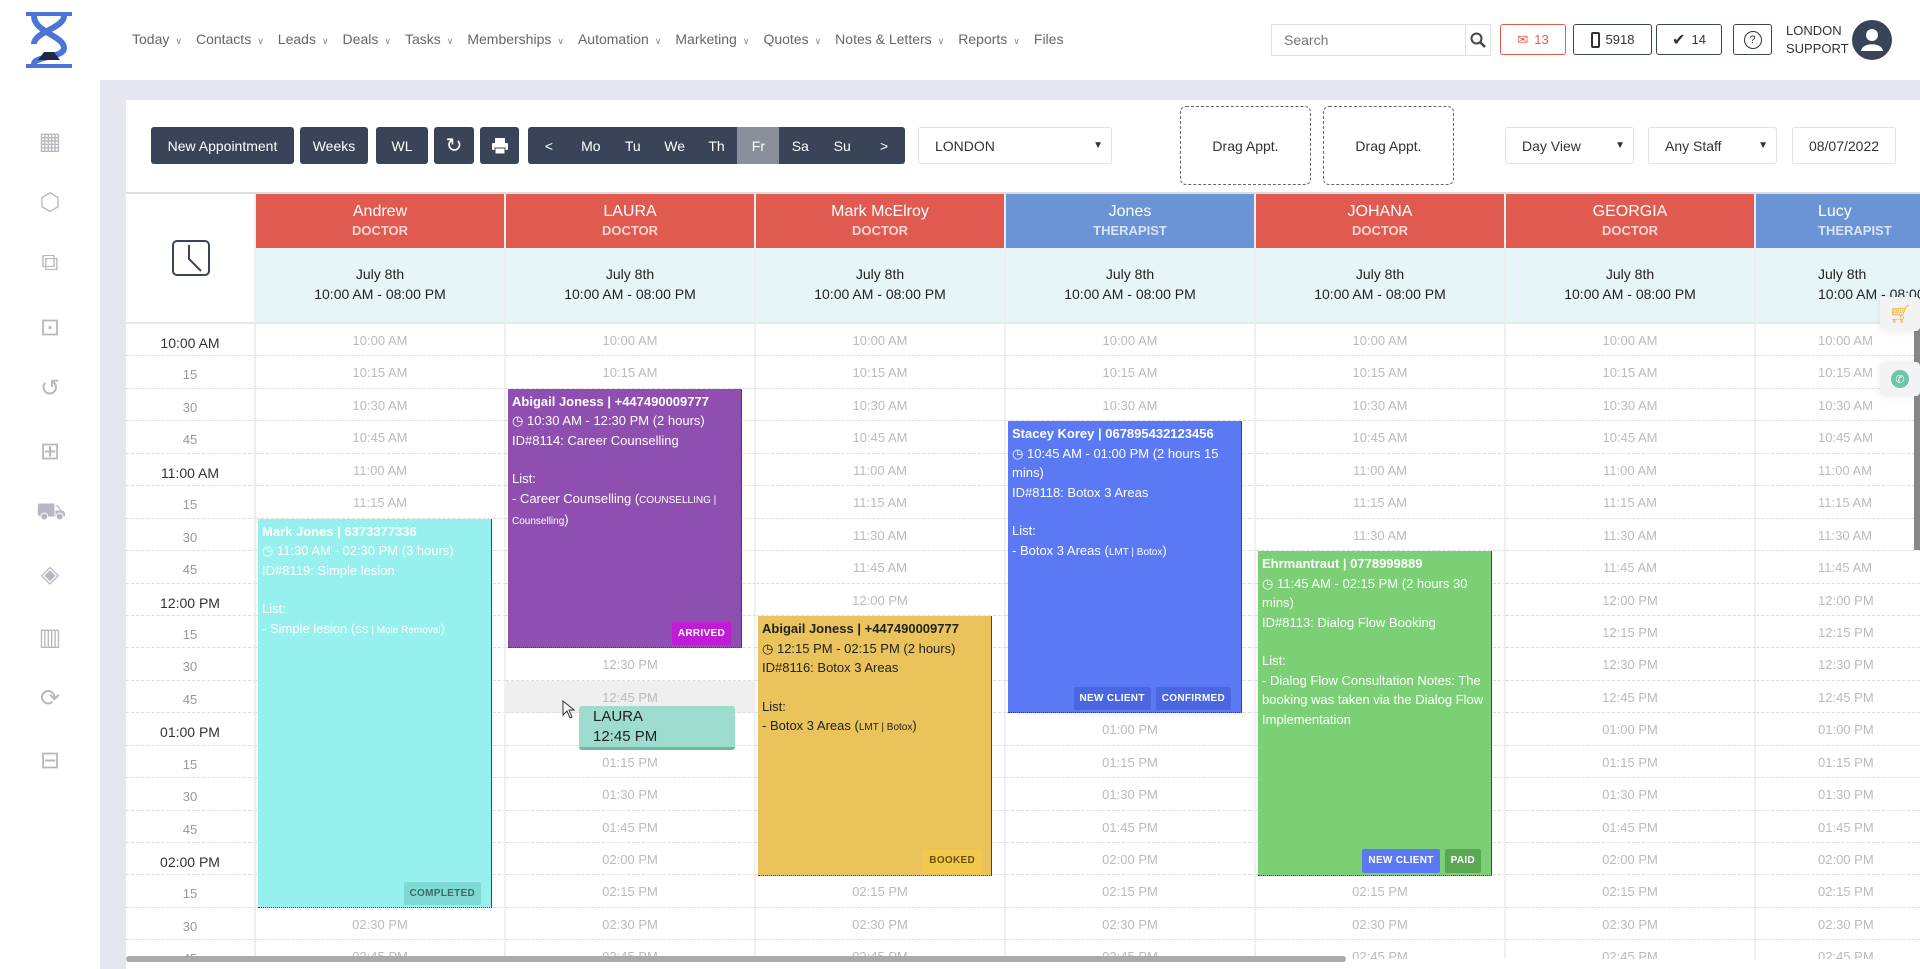 This screenshot has height=969, width=1920. Describe the element at coordinates (50, 698) in the screenshot. I see `user-sync-icon: ⟳` at that location.